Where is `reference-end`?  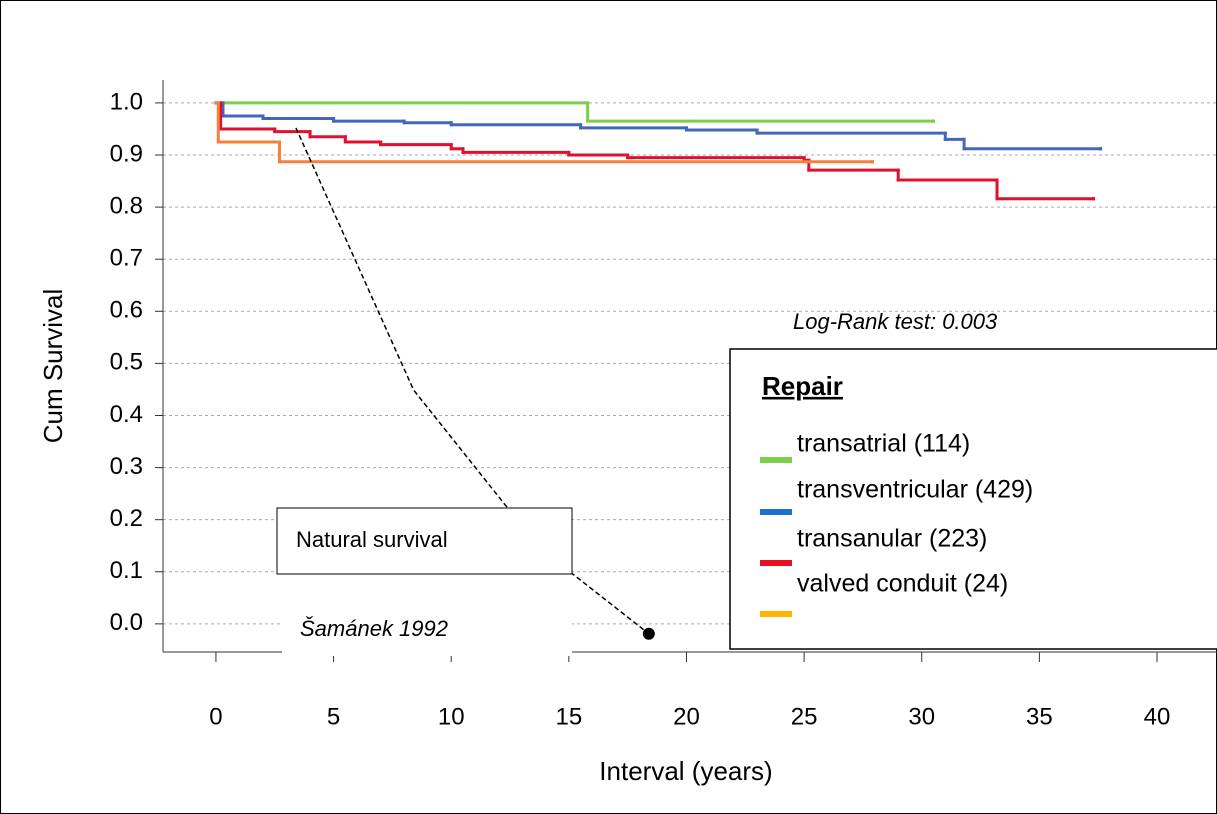 reference-end is located at coordinates (648, 633).